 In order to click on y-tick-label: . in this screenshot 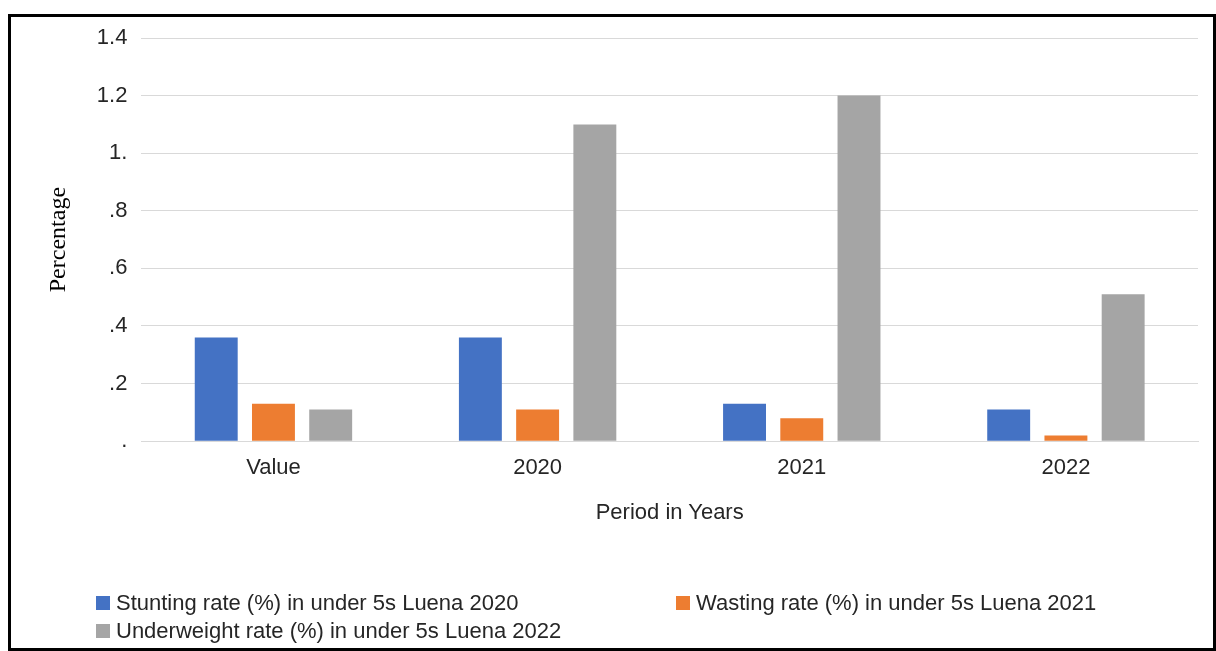, I will do `click(124, 440)`.